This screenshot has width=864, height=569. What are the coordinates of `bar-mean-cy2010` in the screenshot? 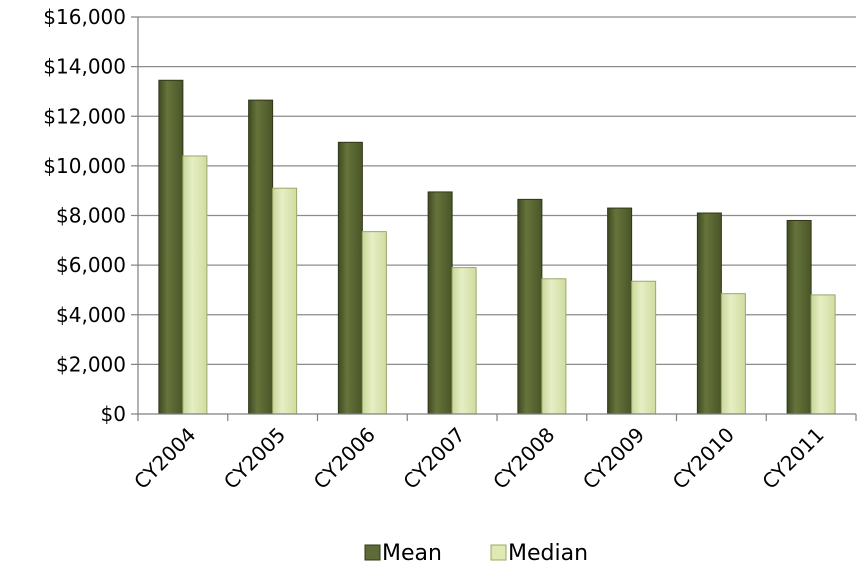 It's located at (709, 313).